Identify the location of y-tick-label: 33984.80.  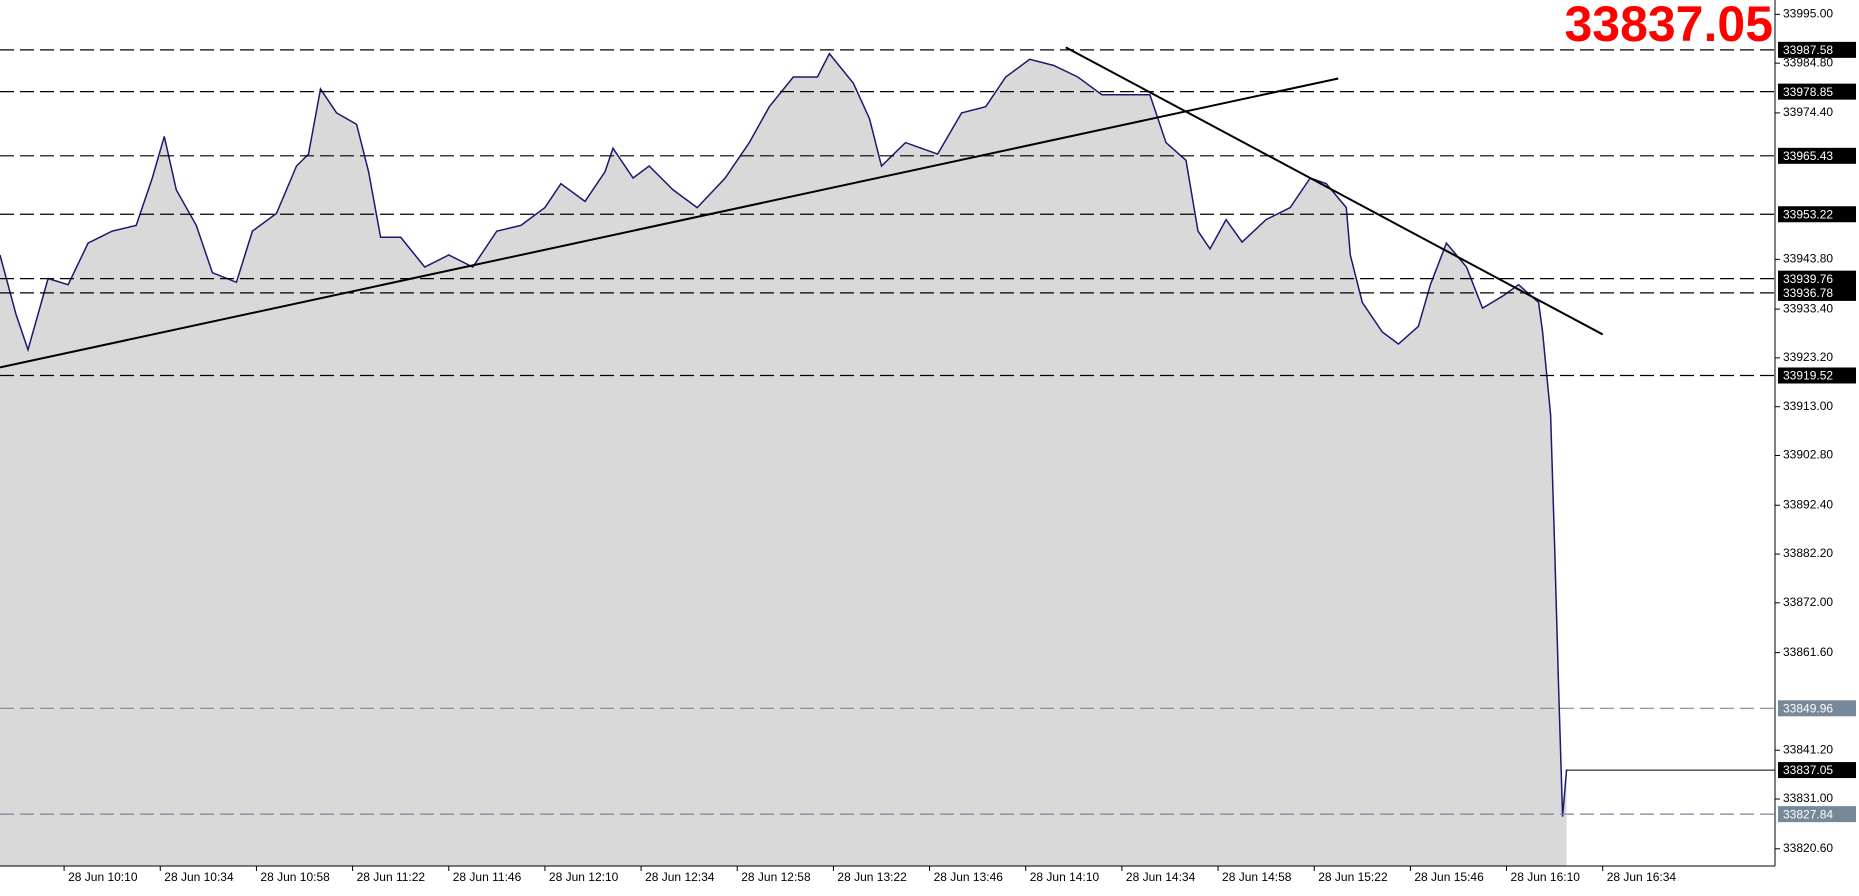
(1808, 62).